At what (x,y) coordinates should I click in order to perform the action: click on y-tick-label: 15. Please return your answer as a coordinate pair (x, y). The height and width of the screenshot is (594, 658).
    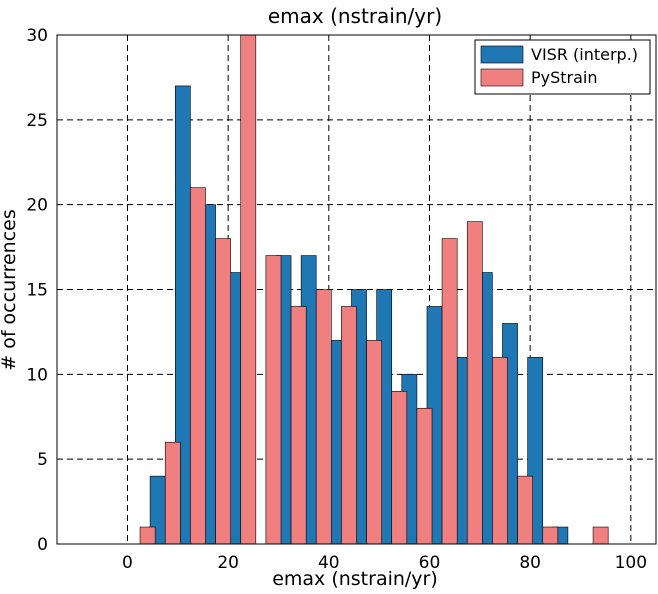
    Looking at the image, I should click on (37, 291).